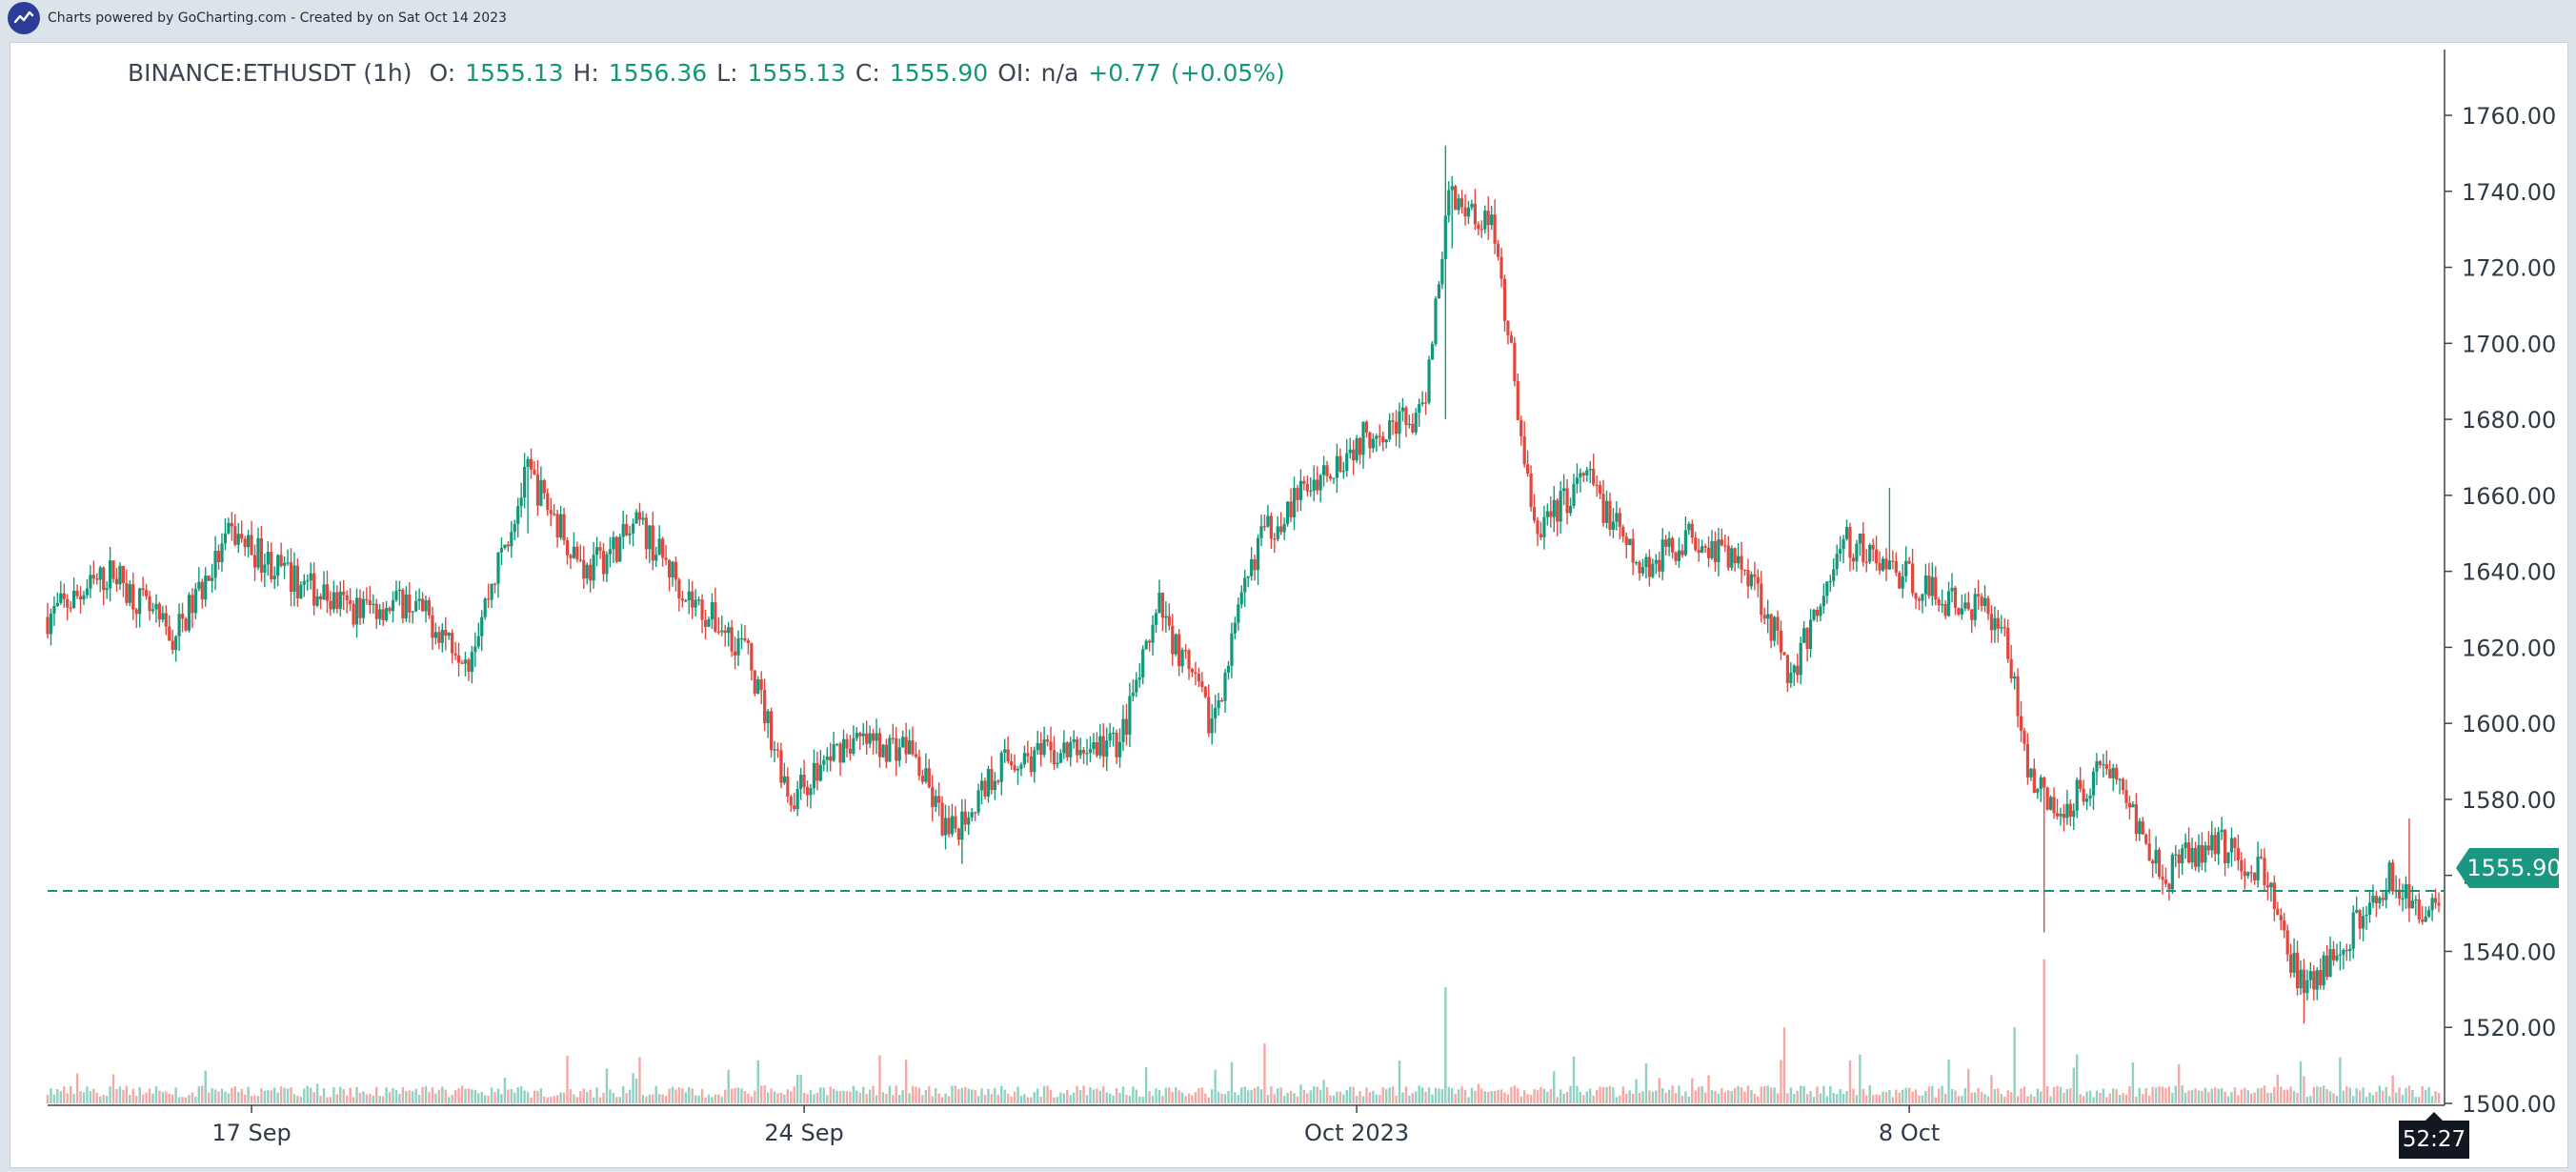  What do you see at coordinates (2509, 572) in the screenshot?
I see `y-tick-label: 1640.00` at bounding box center [2509, 572].